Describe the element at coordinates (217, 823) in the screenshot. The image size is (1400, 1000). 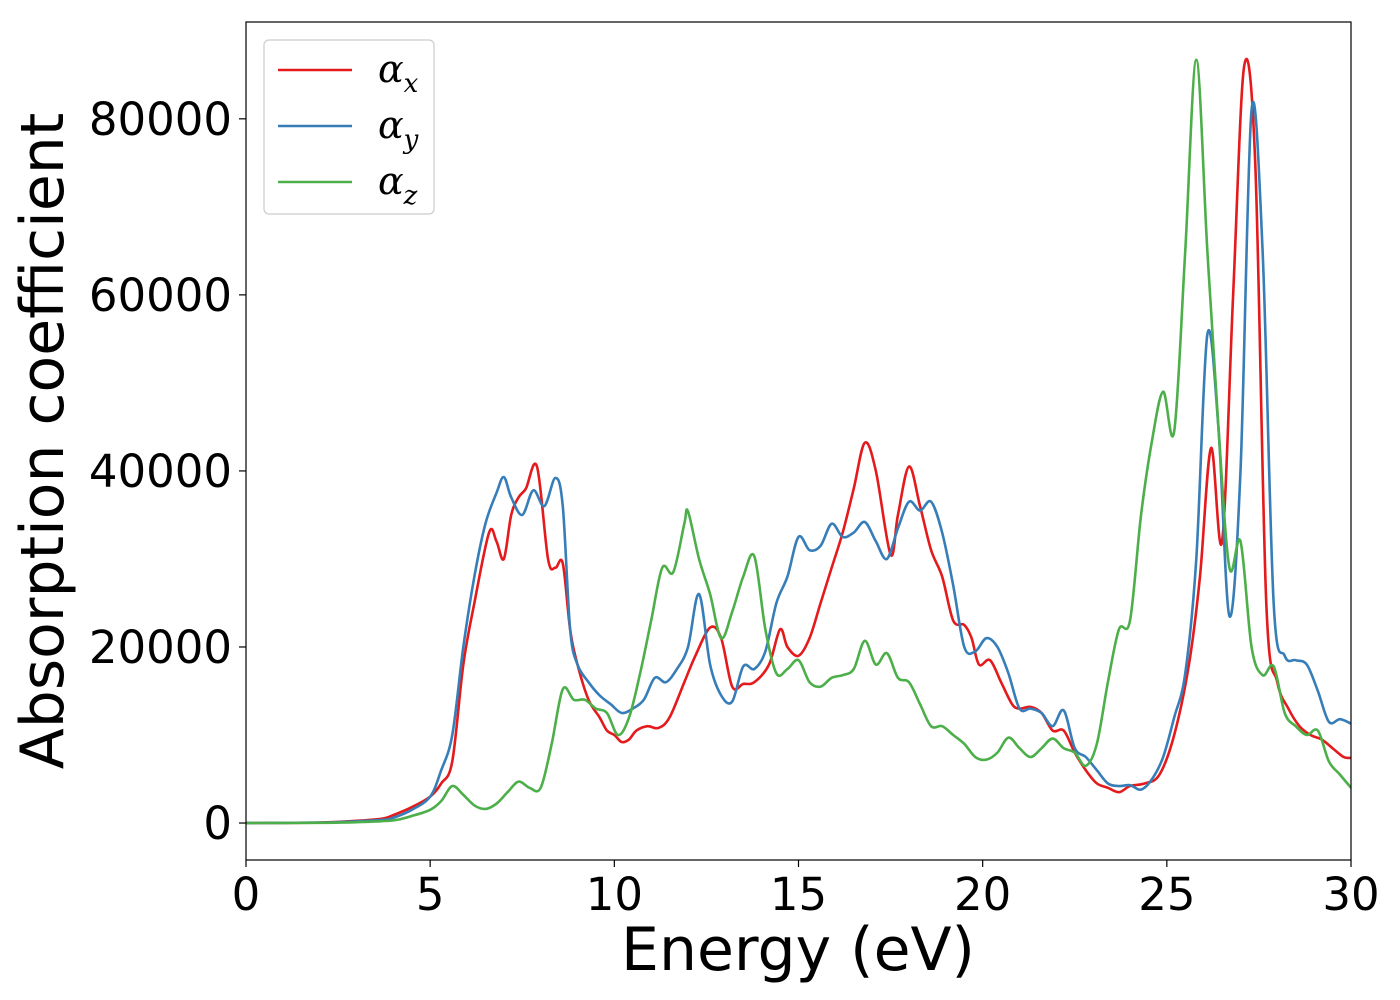
I see `y-tick-label: 0` at that location.